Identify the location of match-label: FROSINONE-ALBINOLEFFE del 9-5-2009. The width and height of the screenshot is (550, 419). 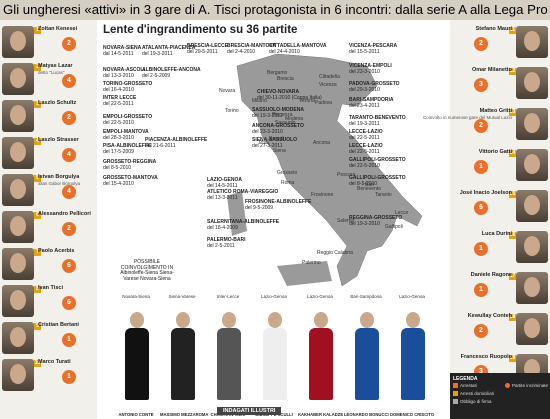
(278, 205).